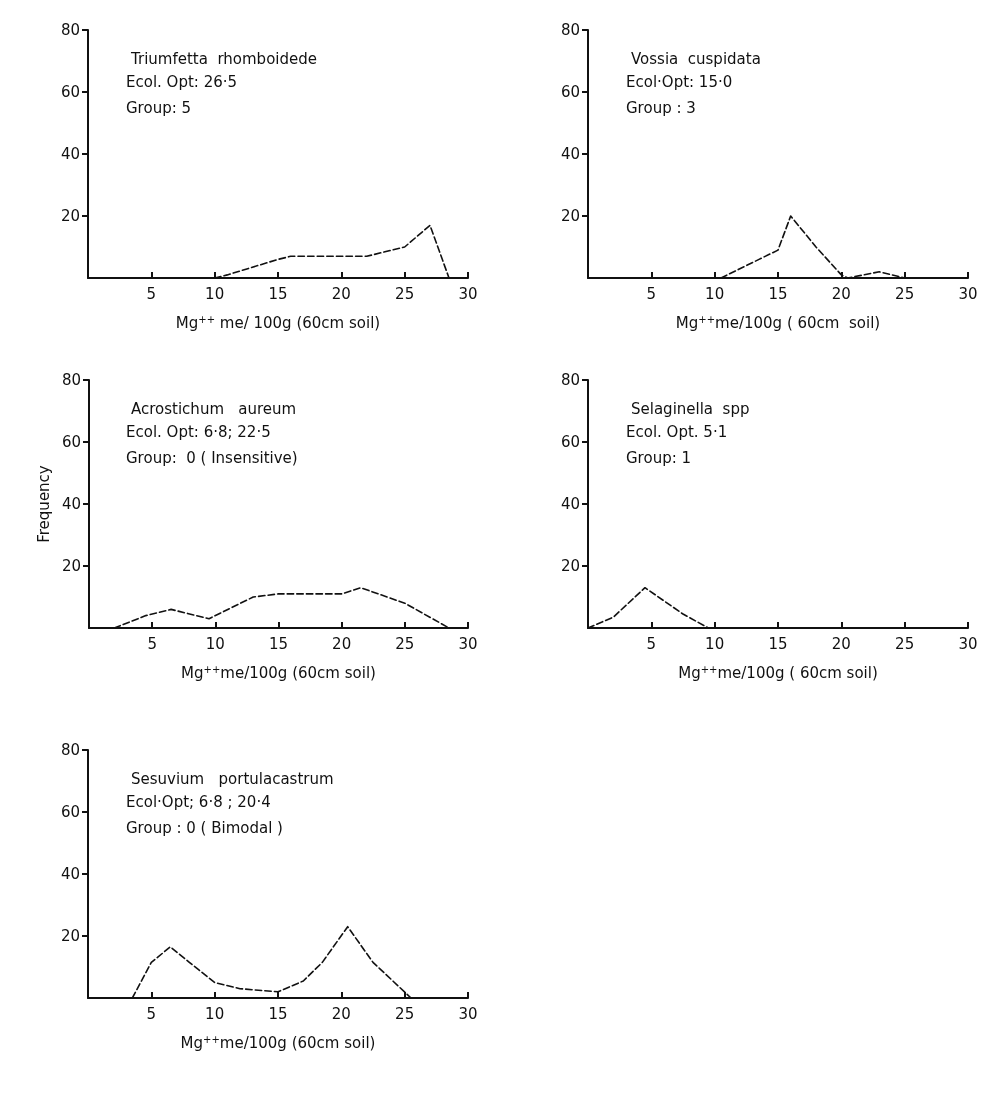 The height and width of the screenshot is (1093, 994). What do you see at coordinates (212, 457) in the screenshot?
I see `annotation: Group: 0 ( Insensitive)` at bounding box center [212, 457].